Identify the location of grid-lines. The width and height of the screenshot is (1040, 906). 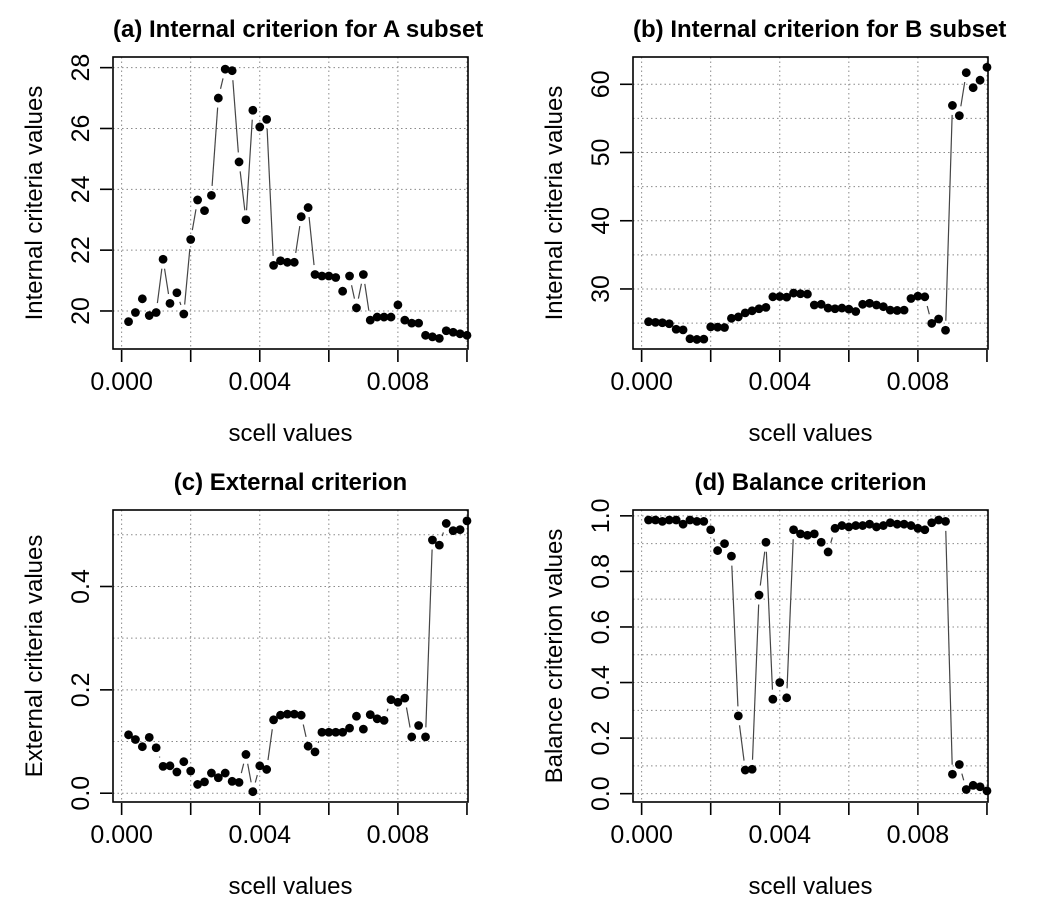
(290, 656).